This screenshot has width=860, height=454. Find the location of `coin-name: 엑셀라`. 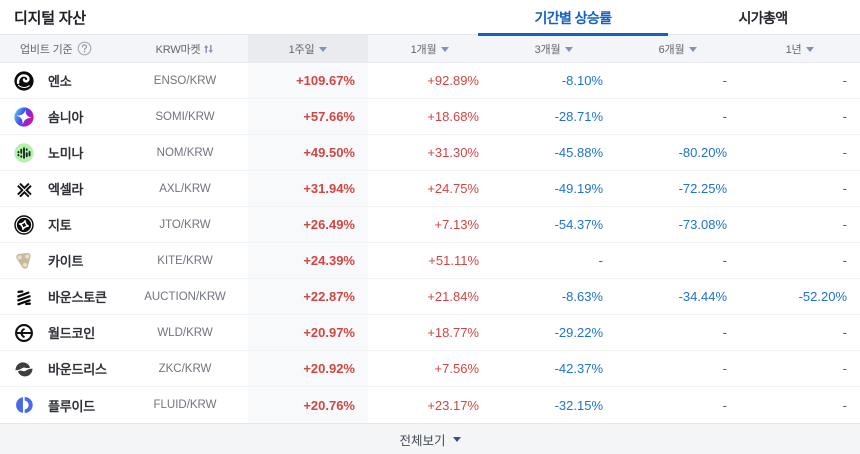

coin-name: 엑셀라 is located at coordinates (66, 189).